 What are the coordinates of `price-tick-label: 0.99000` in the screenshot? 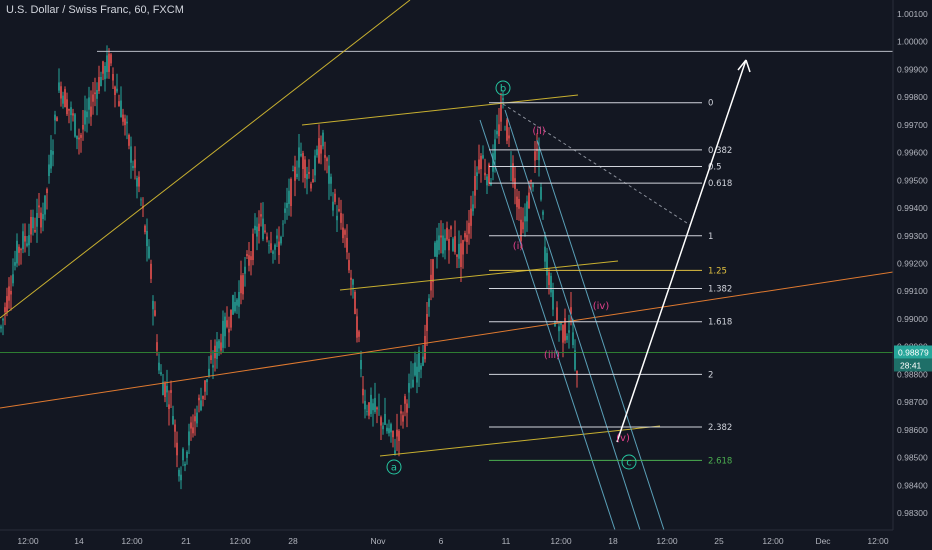 It's located at (912, 319).